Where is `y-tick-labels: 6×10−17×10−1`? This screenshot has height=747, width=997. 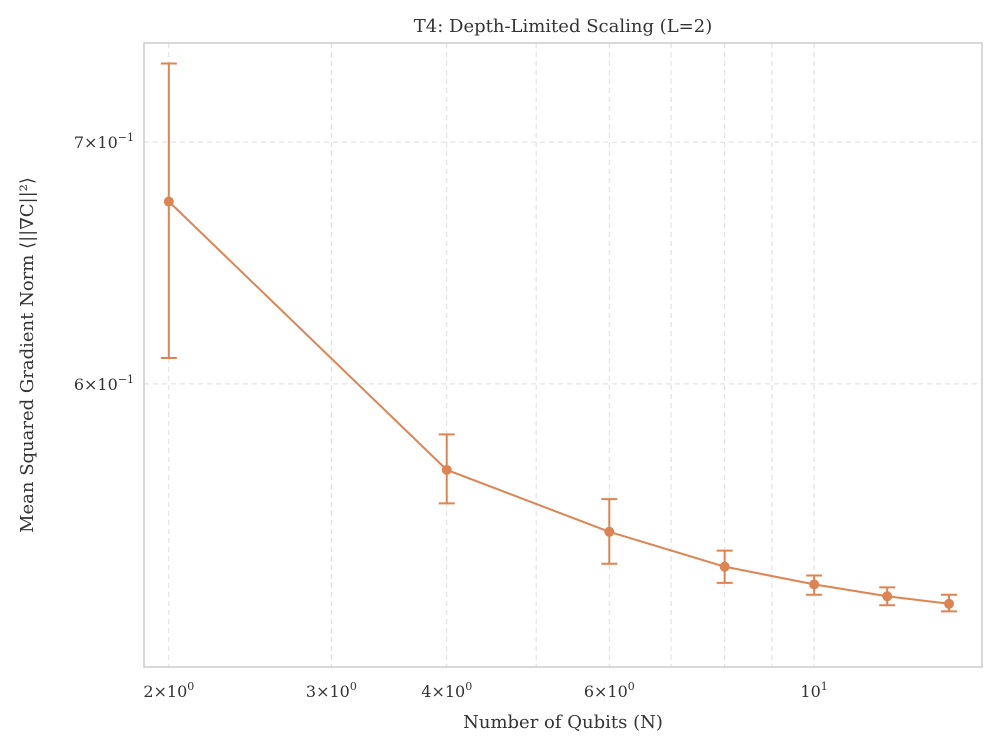
y-tick-labels: 6×10−17×10−1 is located at coordinates (104, 262).